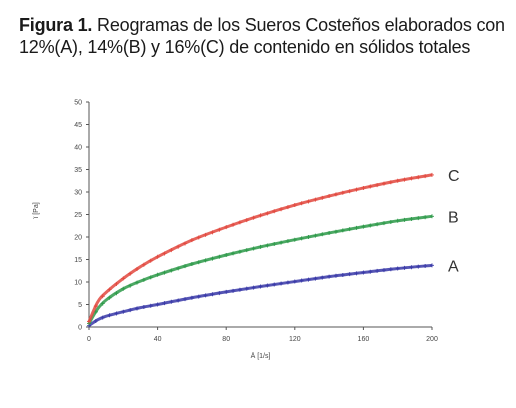 The width and height of the screenshot is (516, 408). I want to click on y-tick-label: 0, so click(80, 328).